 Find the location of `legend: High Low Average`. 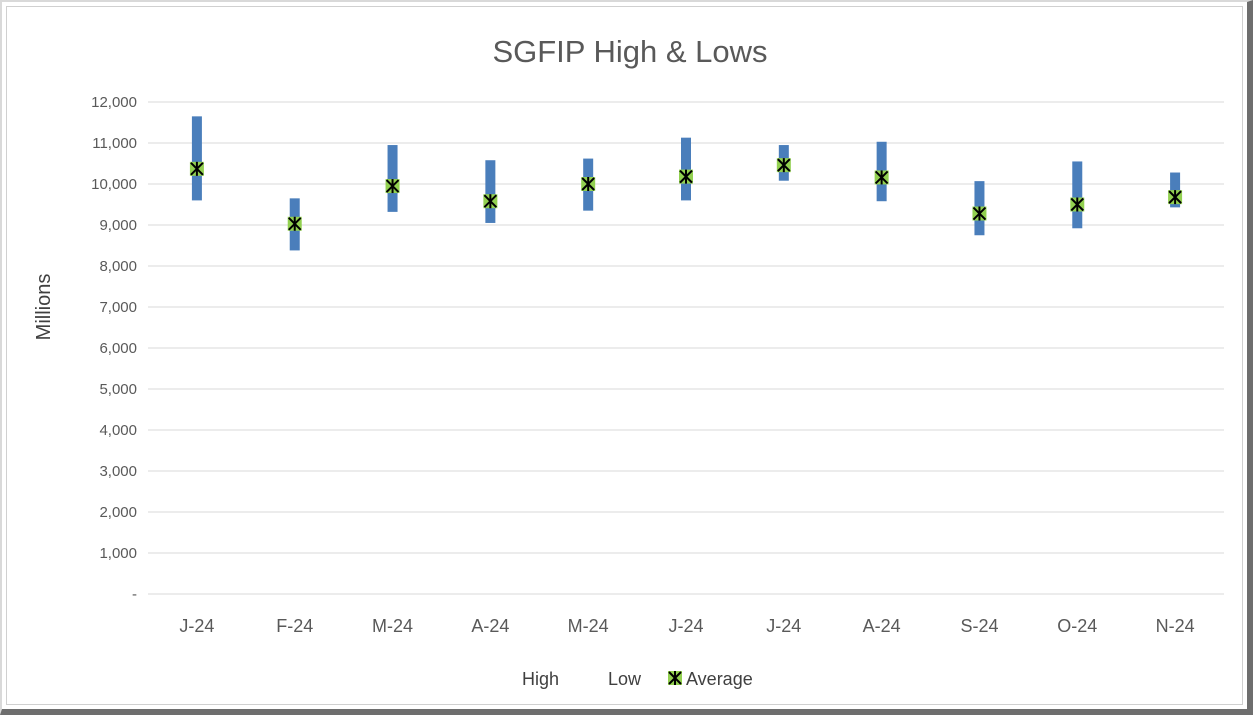

legend: High Low Average is located at coordinates (637, 679).